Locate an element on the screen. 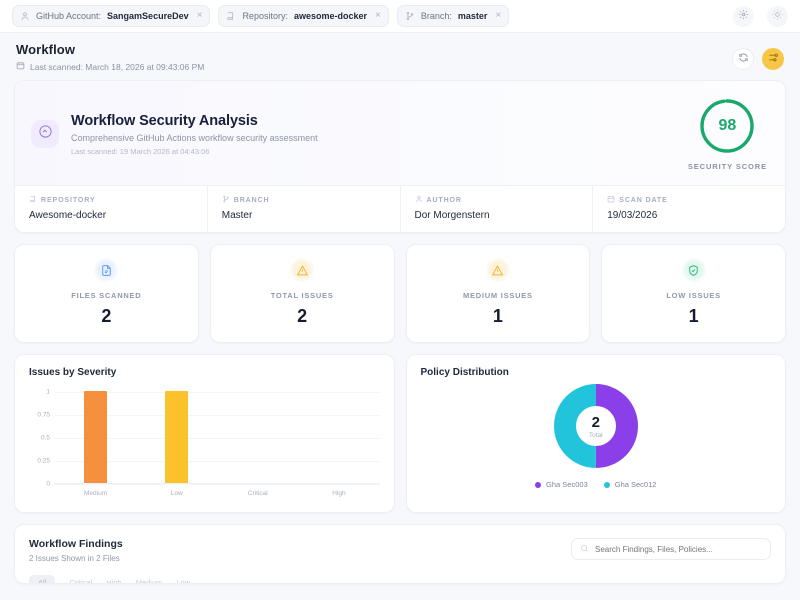 Image resolution: width=800 pixels, height=600 pixels. refresh-button is located at coordinates (743, 59).